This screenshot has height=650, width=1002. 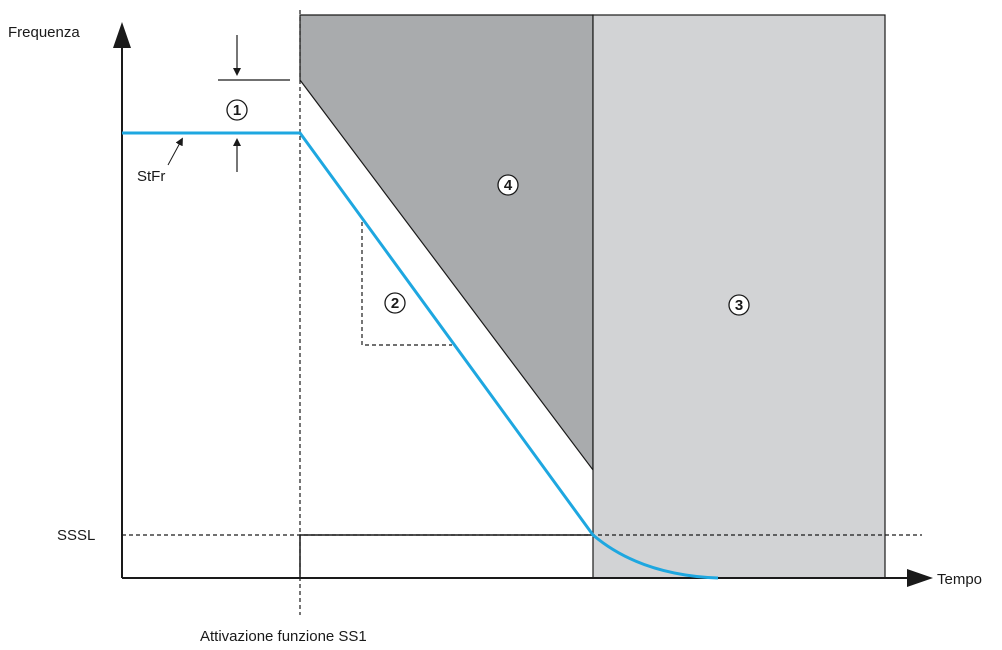 I want to click on marker-4: 4, so click(x=508, y=185).